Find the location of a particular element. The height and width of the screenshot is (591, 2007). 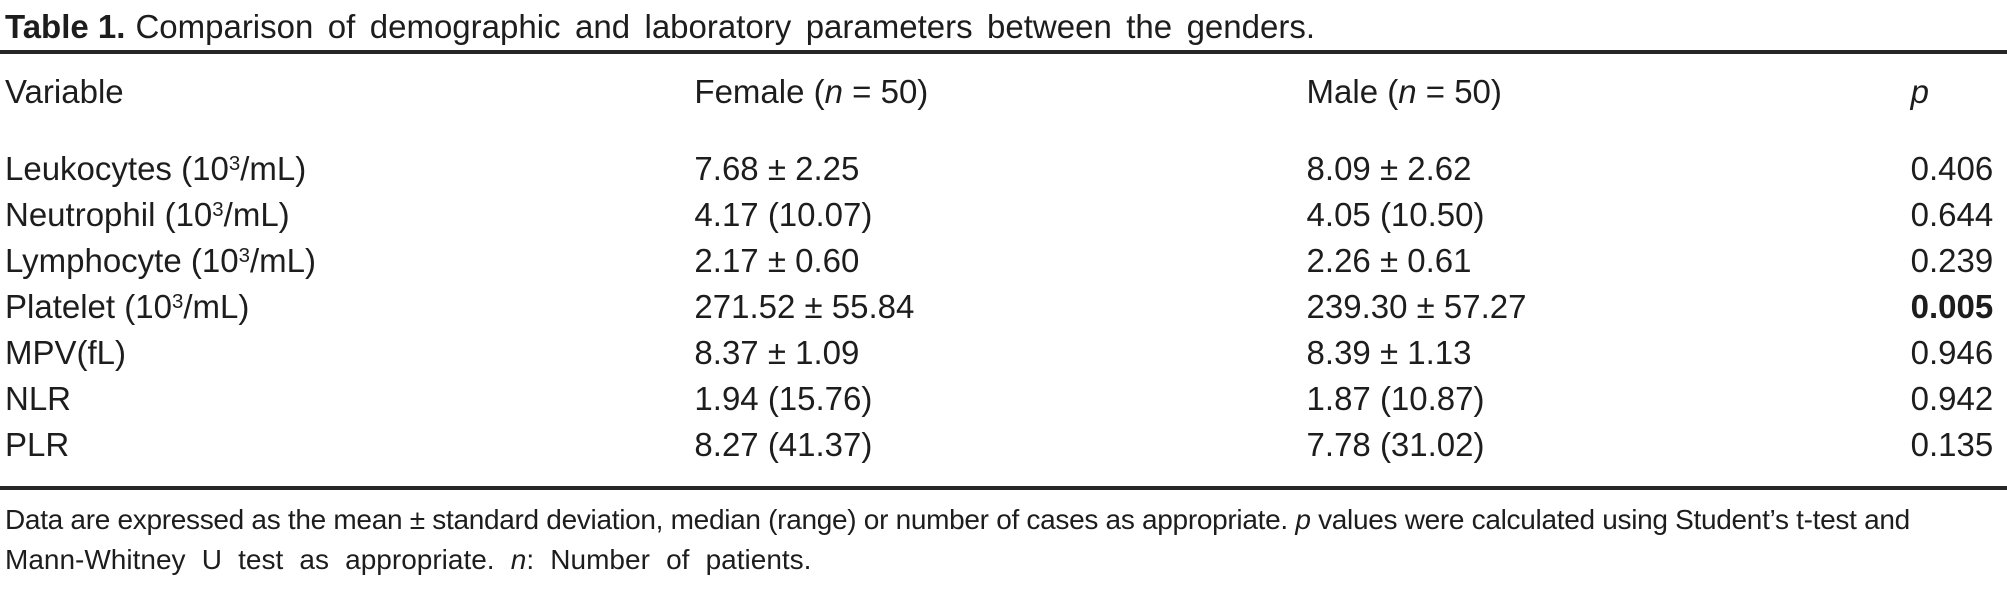

header-variable: Variable is located at coordinates (64, 91).